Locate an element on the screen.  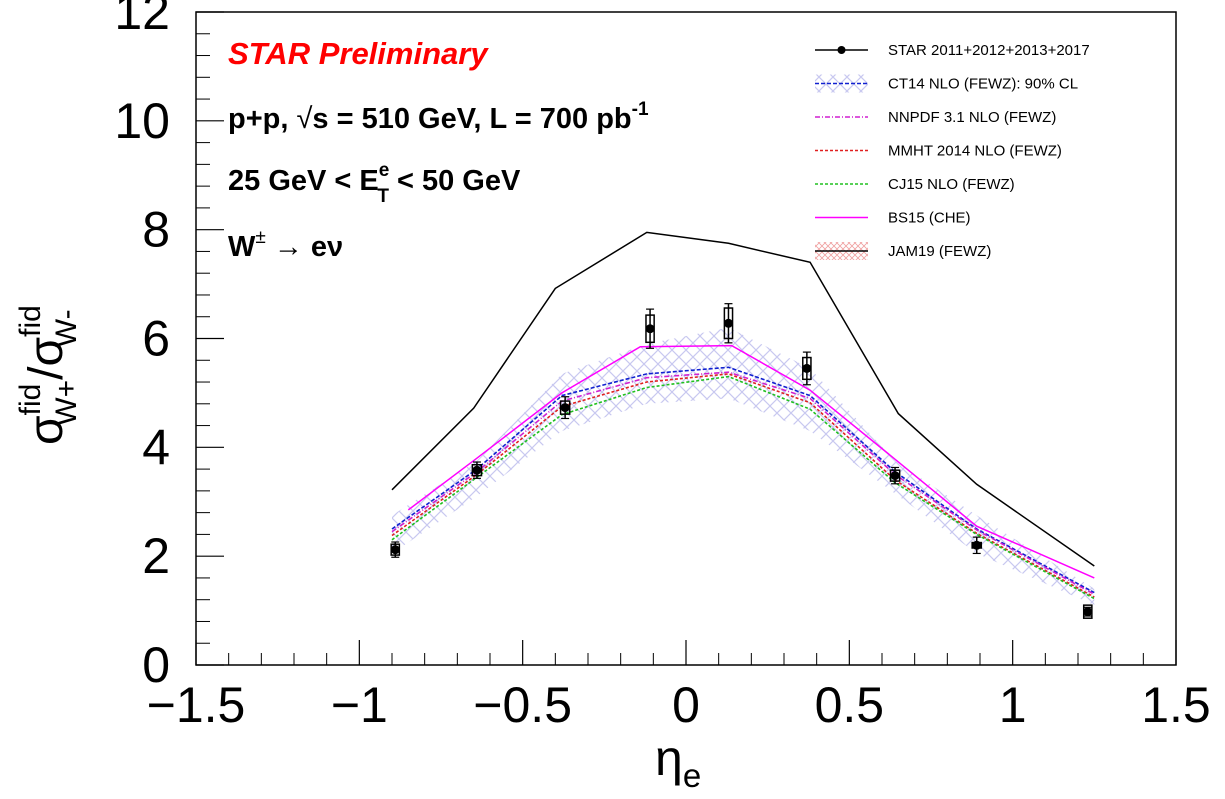
x-axis-label: ηe is located at coordinates (678, 762).